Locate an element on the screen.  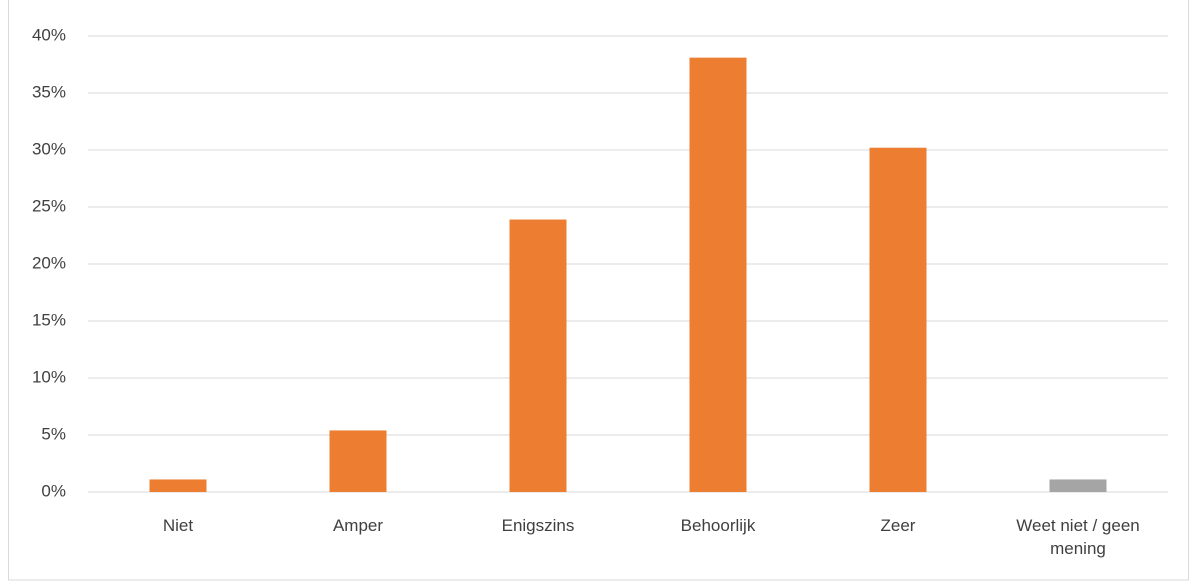
x-tick-label: Zeer is located at coordinates (898, 525).